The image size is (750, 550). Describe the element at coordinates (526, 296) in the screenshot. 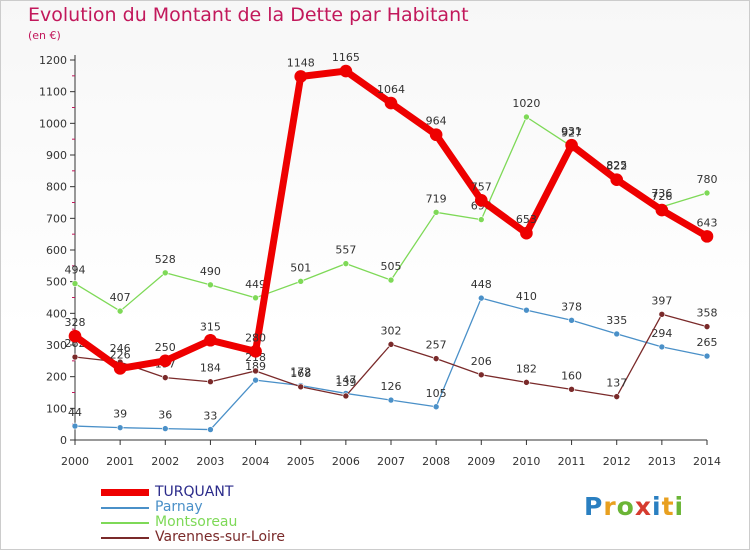

I see `data-label-parnay: 410` at that location.